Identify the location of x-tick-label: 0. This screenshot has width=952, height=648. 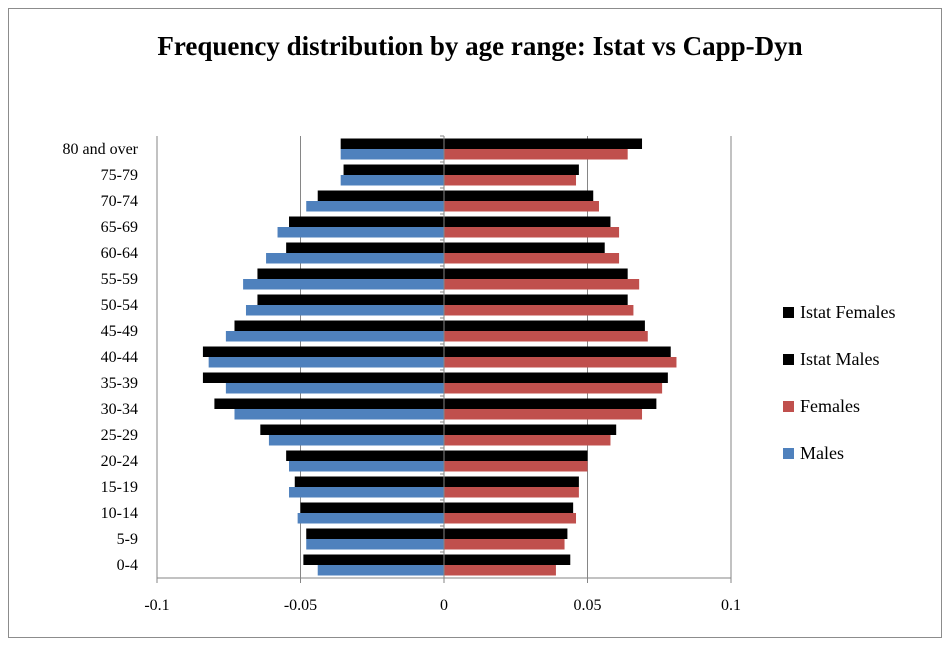
(444, 605).